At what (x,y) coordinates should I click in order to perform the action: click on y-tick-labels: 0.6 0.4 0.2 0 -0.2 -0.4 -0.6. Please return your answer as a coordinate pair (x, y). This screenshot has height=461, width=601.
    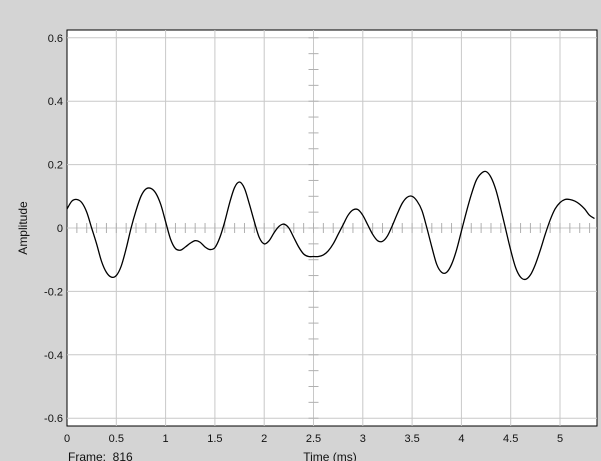
    Looking at the image, I should click on (53, 229).